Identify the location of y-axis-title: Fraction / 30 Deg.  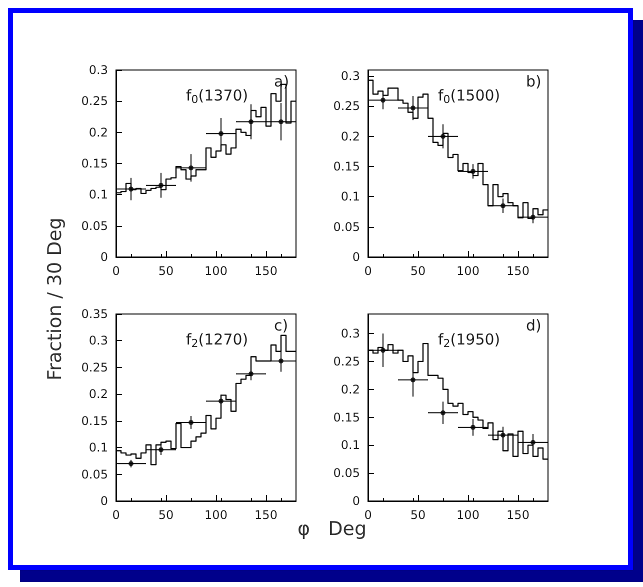
(55, 299).